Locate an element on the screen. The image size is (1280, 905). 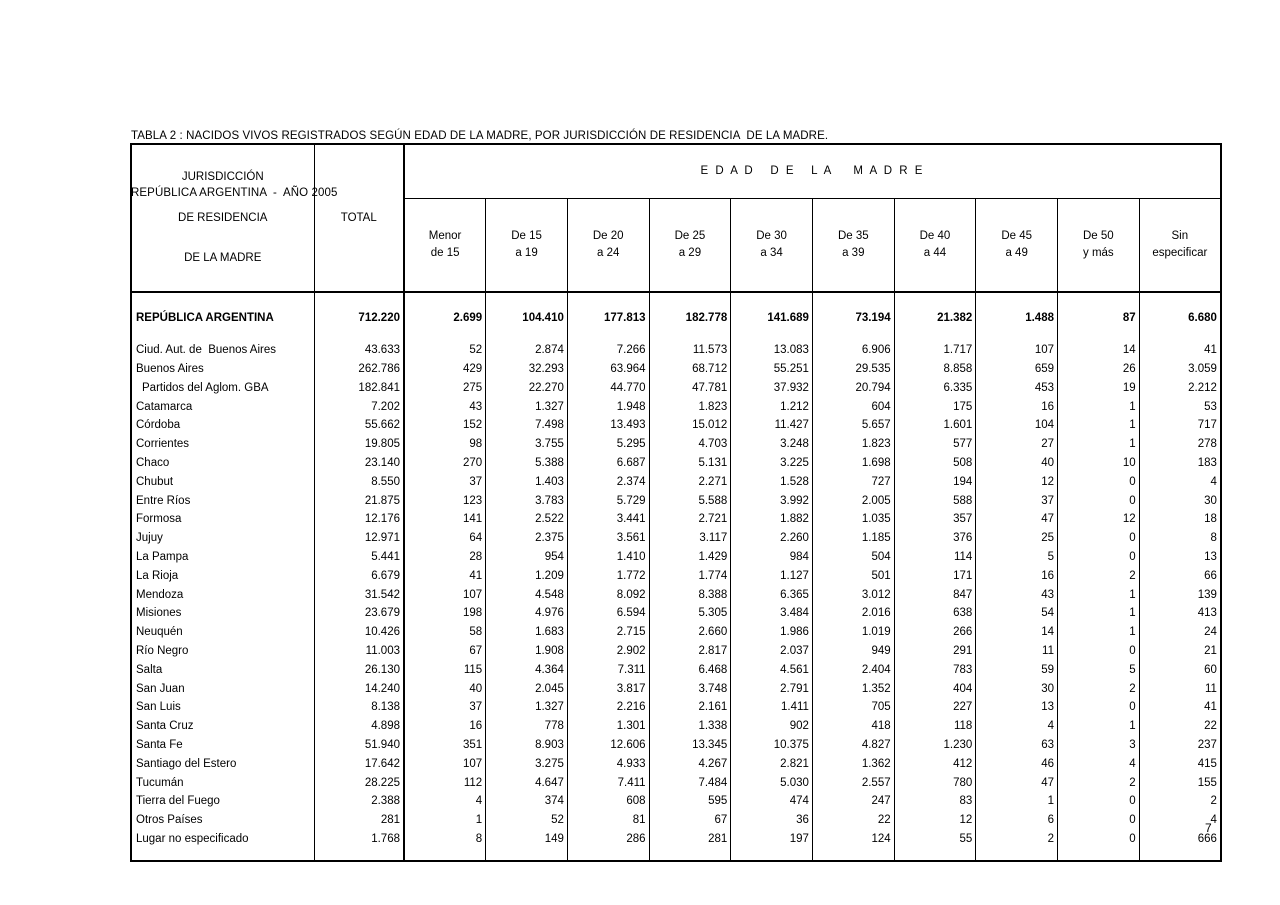
value-cell: 141 is located at coordinates (445, 520).